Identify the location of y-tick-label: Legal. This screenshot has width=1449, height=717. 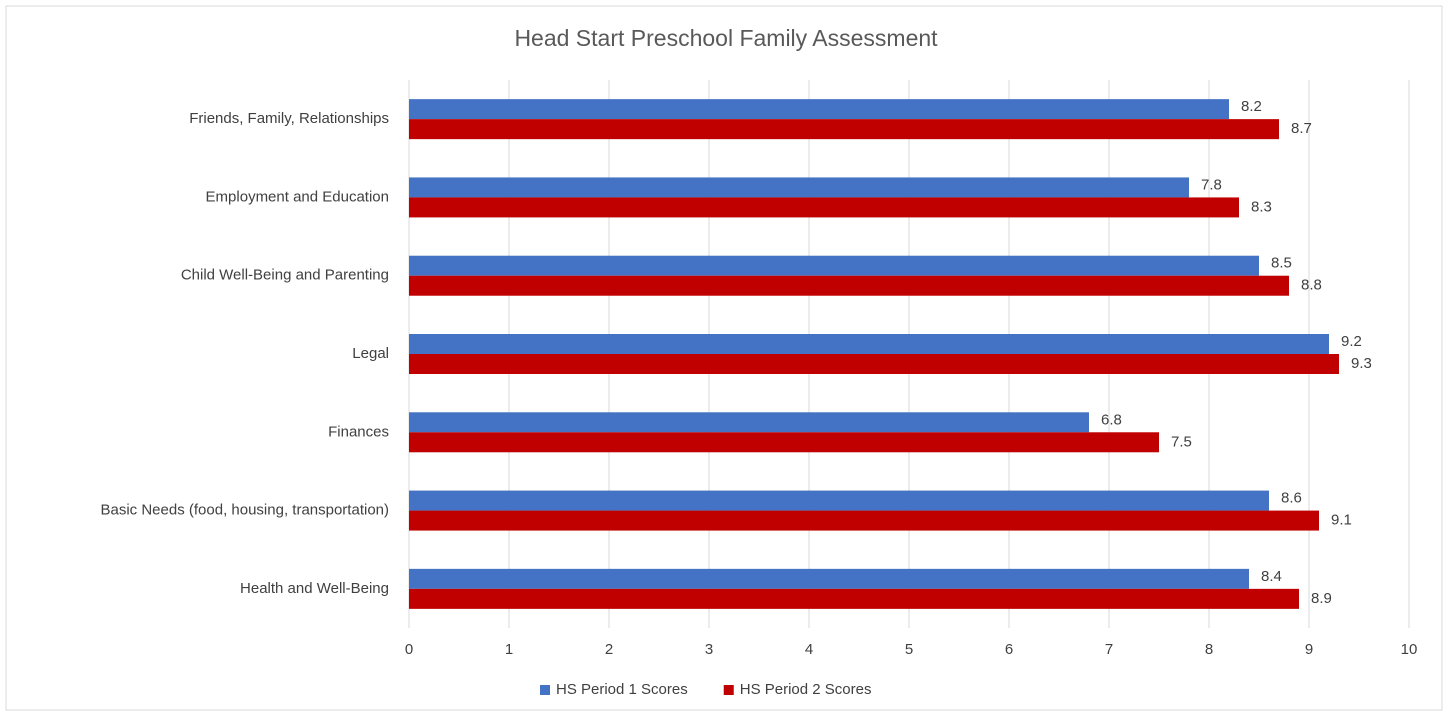
(370, 353).